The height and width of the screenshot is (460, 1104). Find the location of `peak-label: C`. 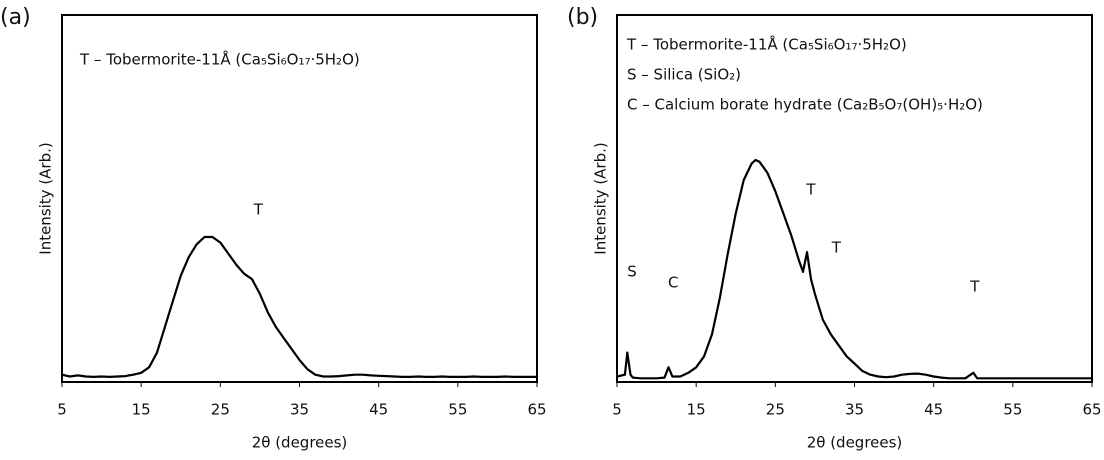

peak-label: C is located at coordinates (673, 282).